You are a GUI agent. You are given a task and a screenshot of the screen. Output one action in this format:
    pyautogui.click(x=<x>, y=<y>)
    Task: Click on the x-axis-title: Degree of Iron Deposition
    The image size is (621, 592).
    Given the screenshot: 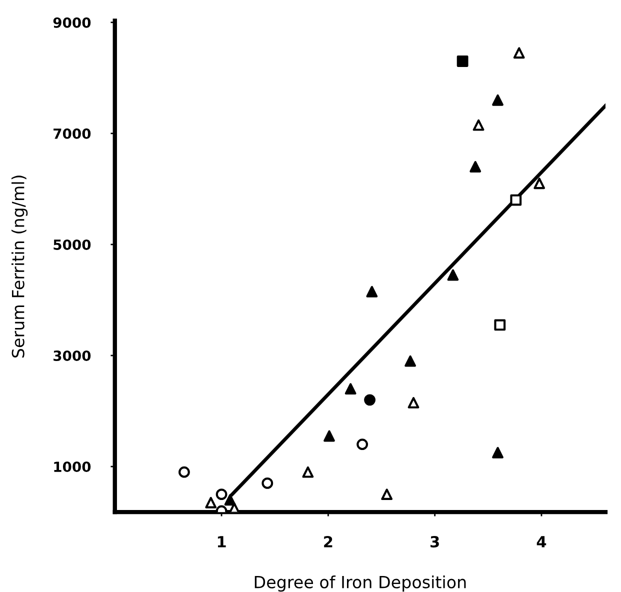 What is the action you would take?
    pyautogui.click(x=360, y=583)
    